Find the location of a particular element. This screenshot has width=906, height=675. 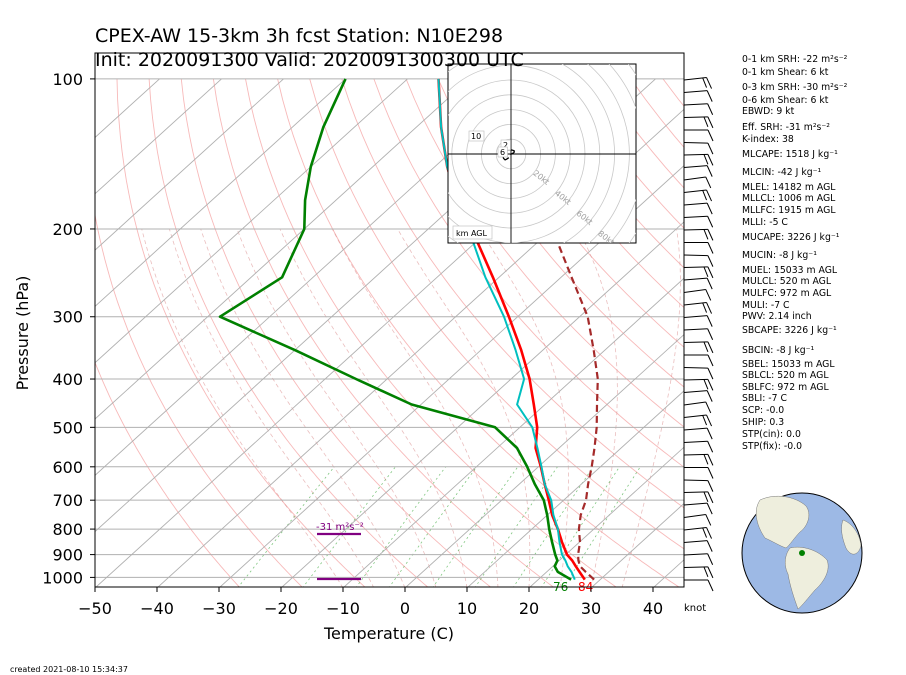

y-tick-label: 100 is located at coordinates (67, 79).